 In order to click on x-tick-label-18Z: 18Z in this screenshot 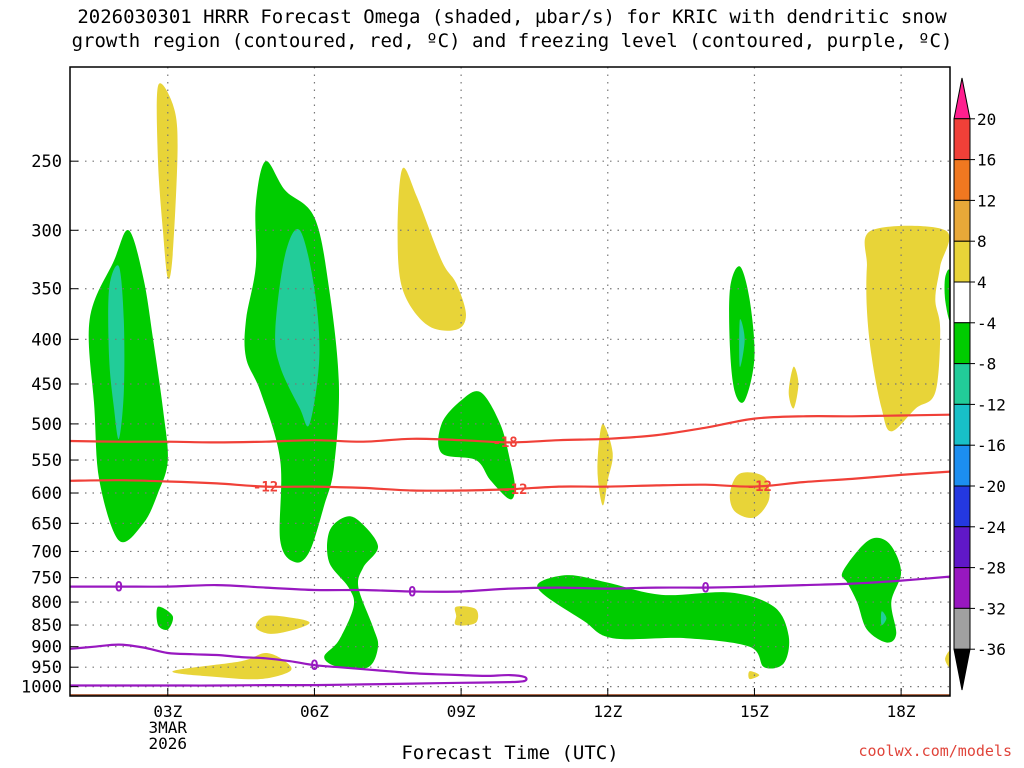, I will do `click(901, 711)`.